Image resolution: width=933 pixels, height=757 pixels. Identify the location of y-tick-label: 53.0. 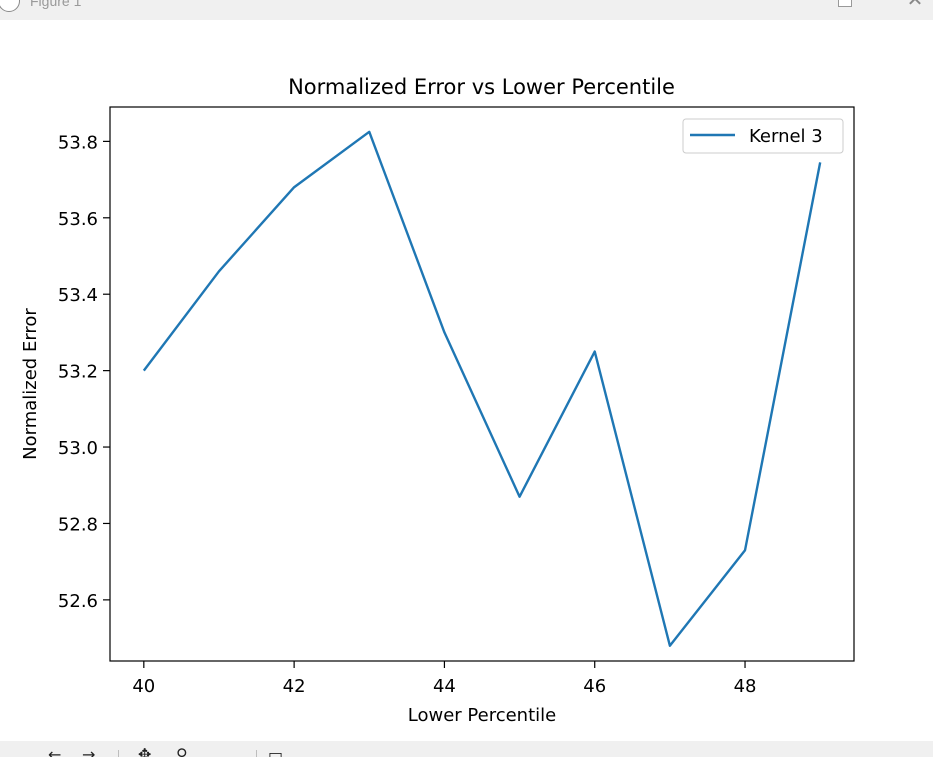
(78, 448).